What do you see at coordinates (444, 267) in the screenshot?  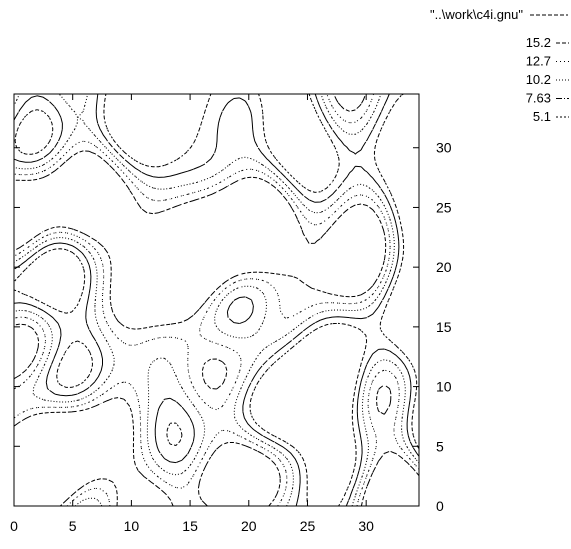 I see `y-tick-label: 20` at bounding box center [444, 267].